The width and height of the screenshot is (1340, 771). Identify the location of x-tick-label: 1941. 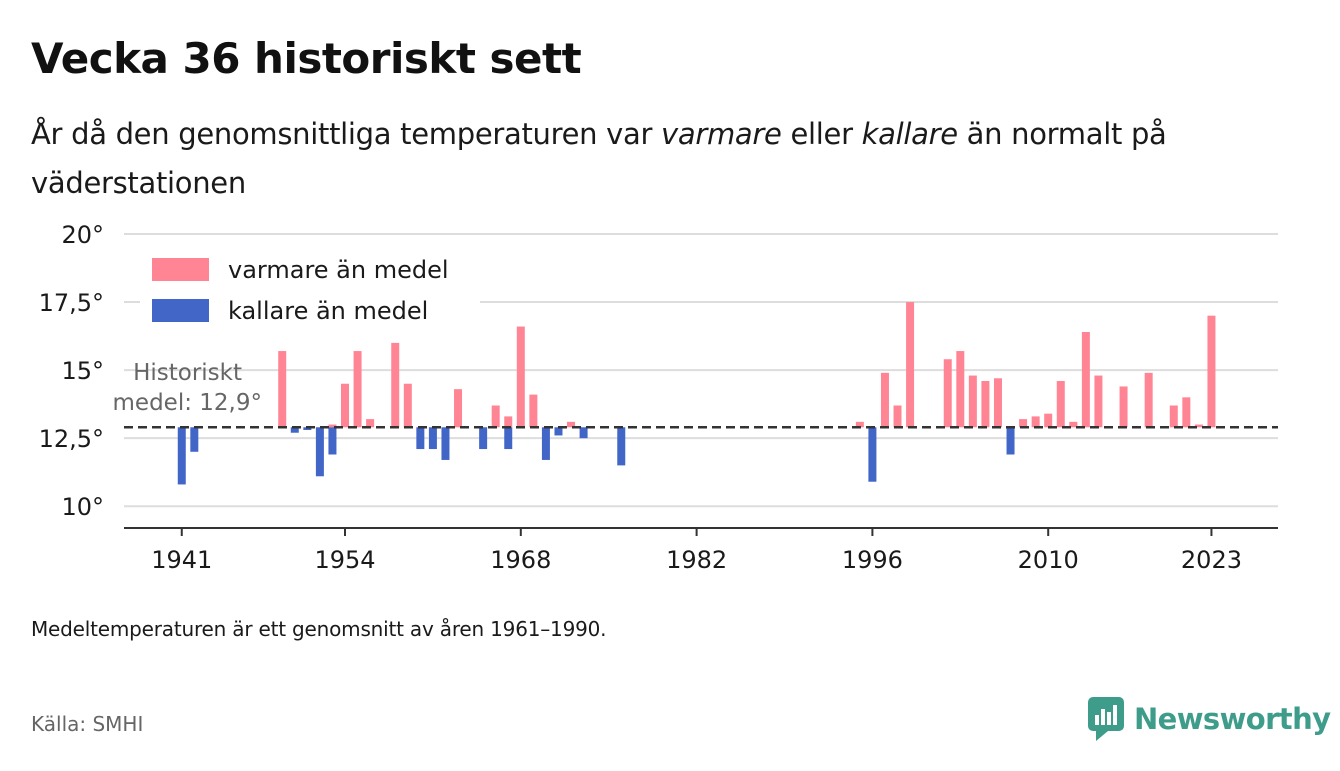
(181, 560).